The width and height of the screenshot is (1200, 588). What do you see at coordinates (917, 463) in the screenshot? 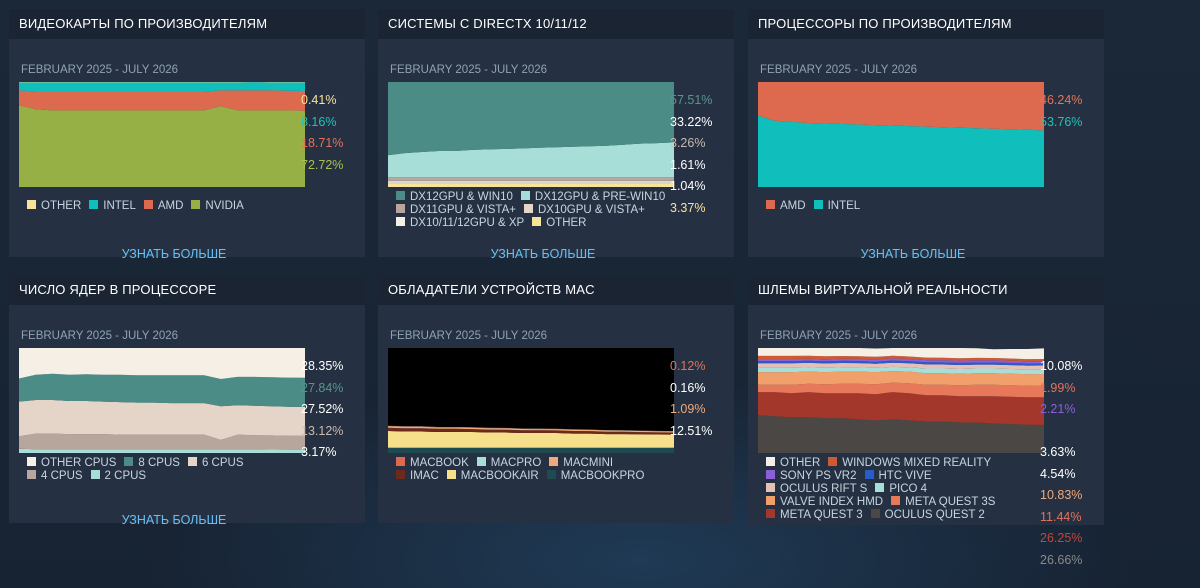
I see `legend-label: WINDOWS MIXED REALITY` at bounding box center [917, 463].